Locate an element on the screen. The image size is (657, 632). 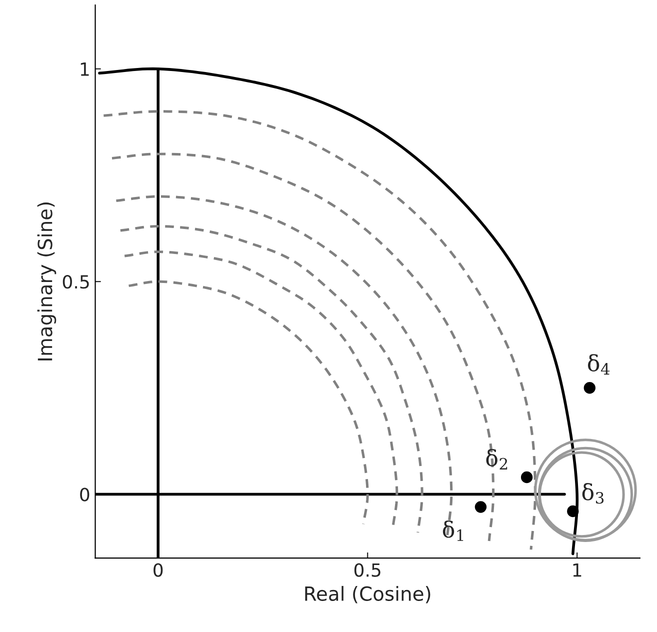
x-tick-label: 0.5 is located at coordinates (367, 570).